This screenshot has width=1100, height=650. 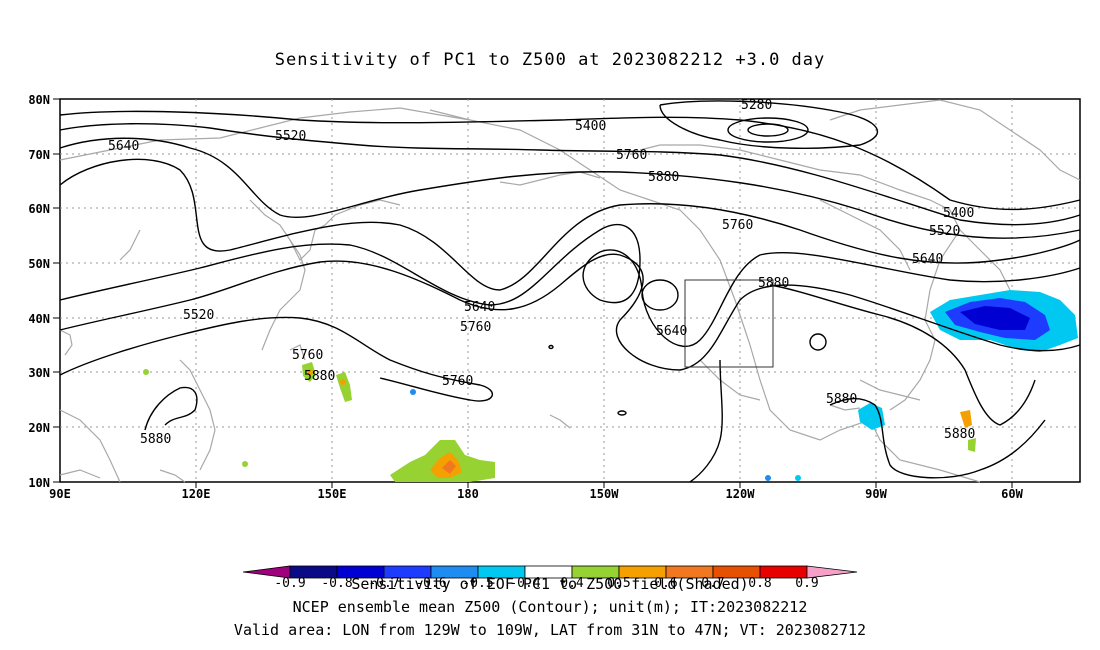 What do you see at coordinates (876, 494) in the screenshot?
I see `lon-label: 90W` at bounding box center [876, 494].